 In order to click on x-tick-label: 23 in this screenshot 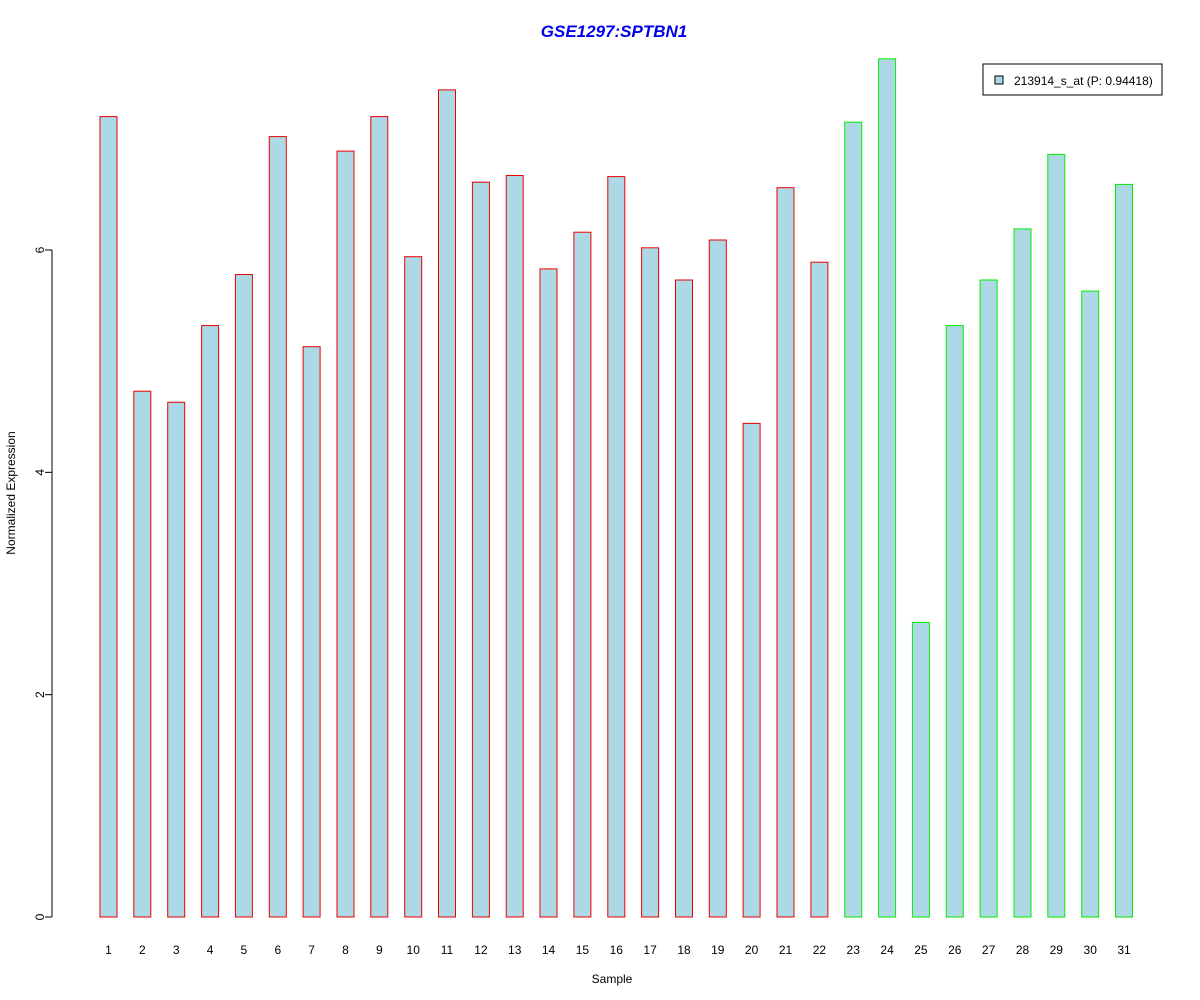, I will do `click(854, 950)`.